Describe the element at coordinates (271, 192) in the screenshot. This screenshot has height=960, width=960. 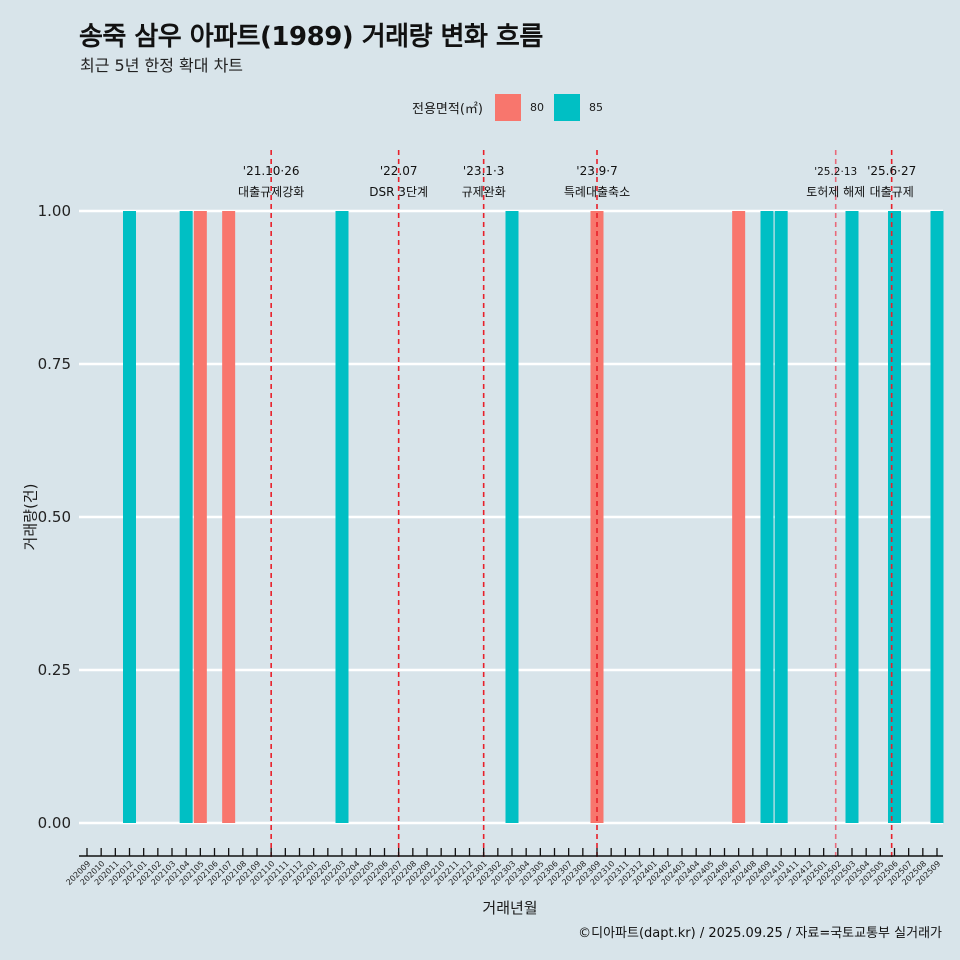
I see `event-description-label: 대출규제강화` at that location.